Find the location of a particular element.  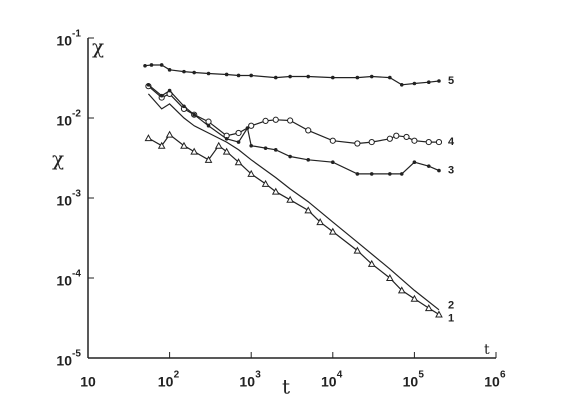

y-tick-label: -4 is located at coordinates (76, 274).